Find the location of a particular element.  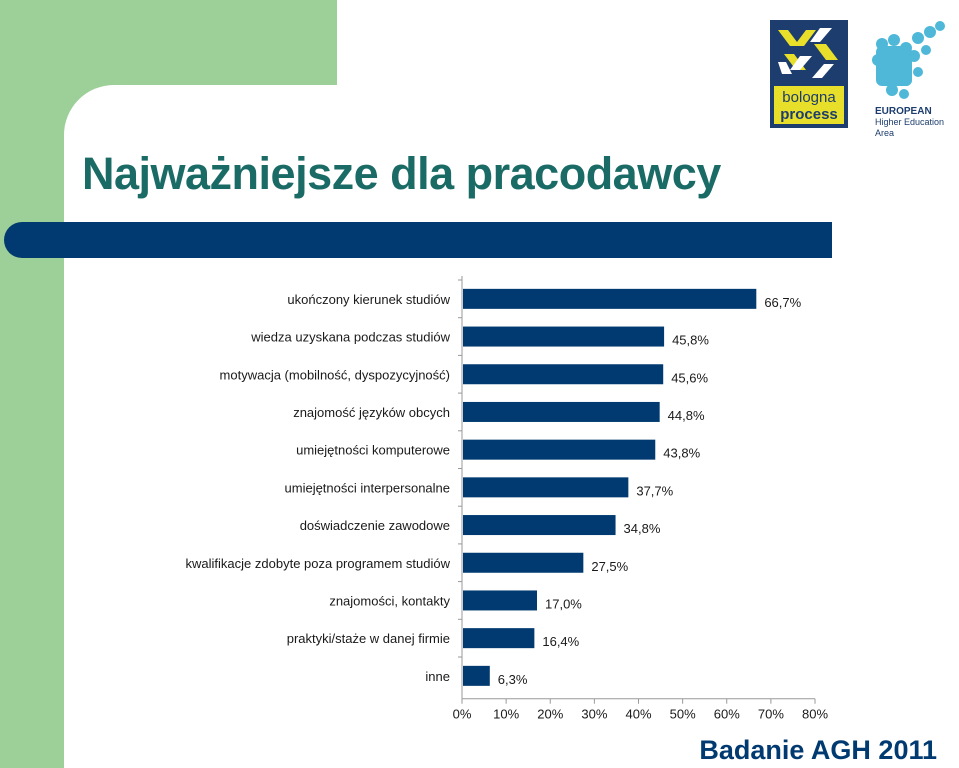

x-tick-label: 10% is located at coordinates (506, 714).